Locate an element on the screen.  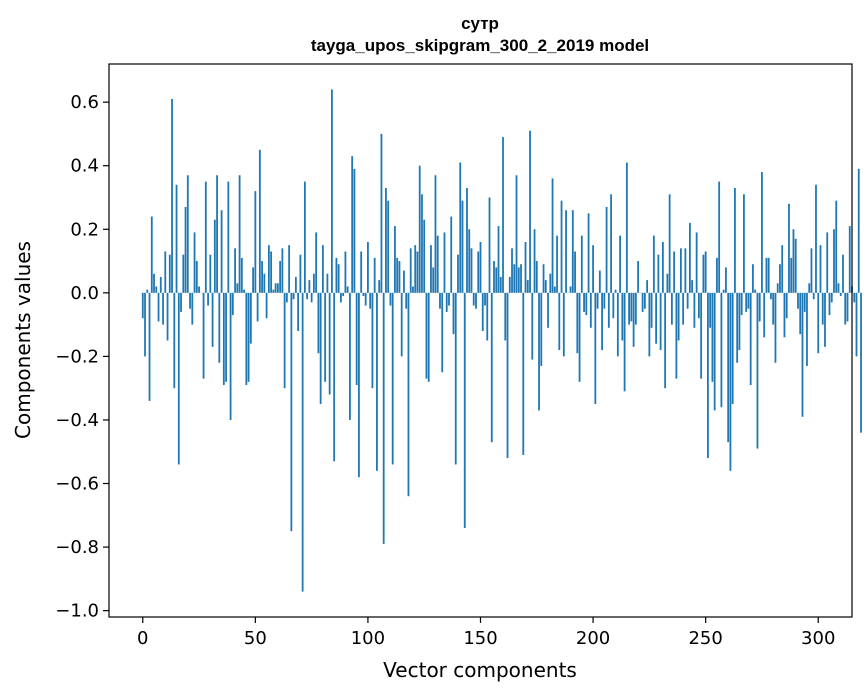
y-tick-label: 0.0 is located at coordinates (84, 293).